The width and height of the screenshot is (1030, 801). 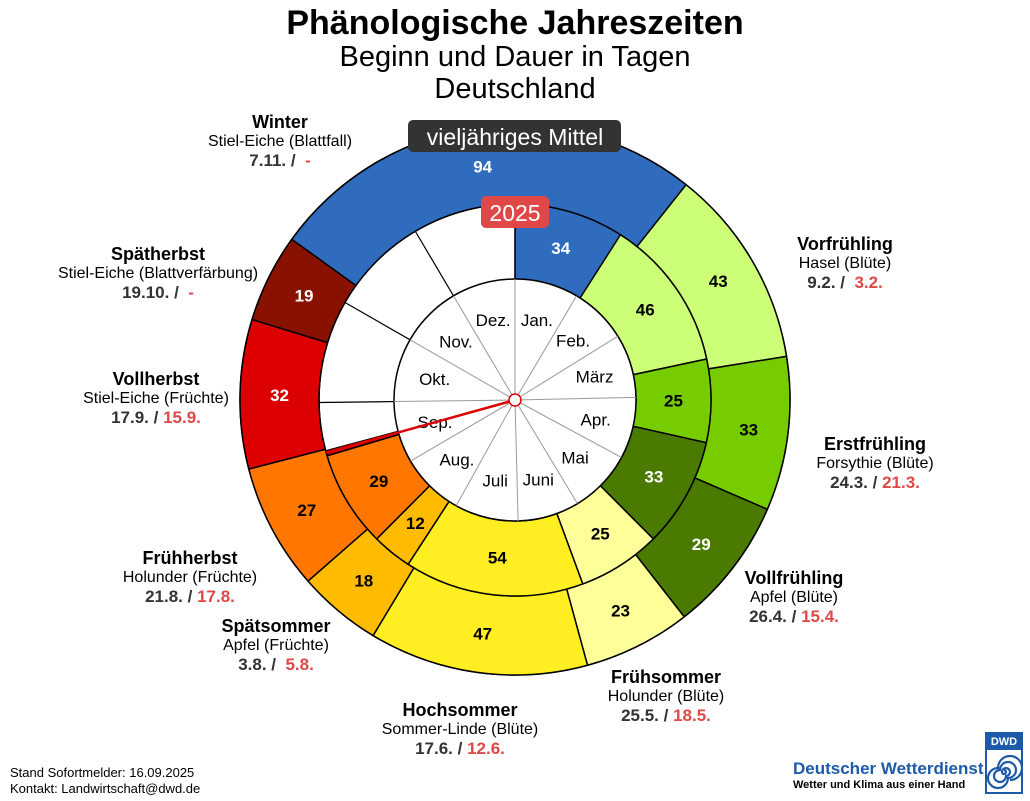 I want to click on inner-segment-value: 25, so click(x=673, y=401).